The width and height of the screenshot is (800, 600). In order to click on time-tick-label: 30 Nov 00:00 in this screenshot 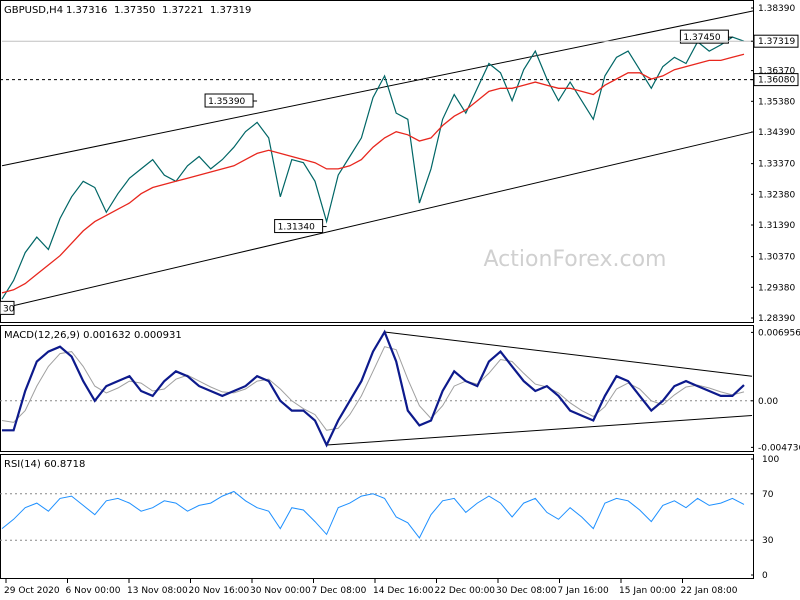, I will do `click(280, 591)`.